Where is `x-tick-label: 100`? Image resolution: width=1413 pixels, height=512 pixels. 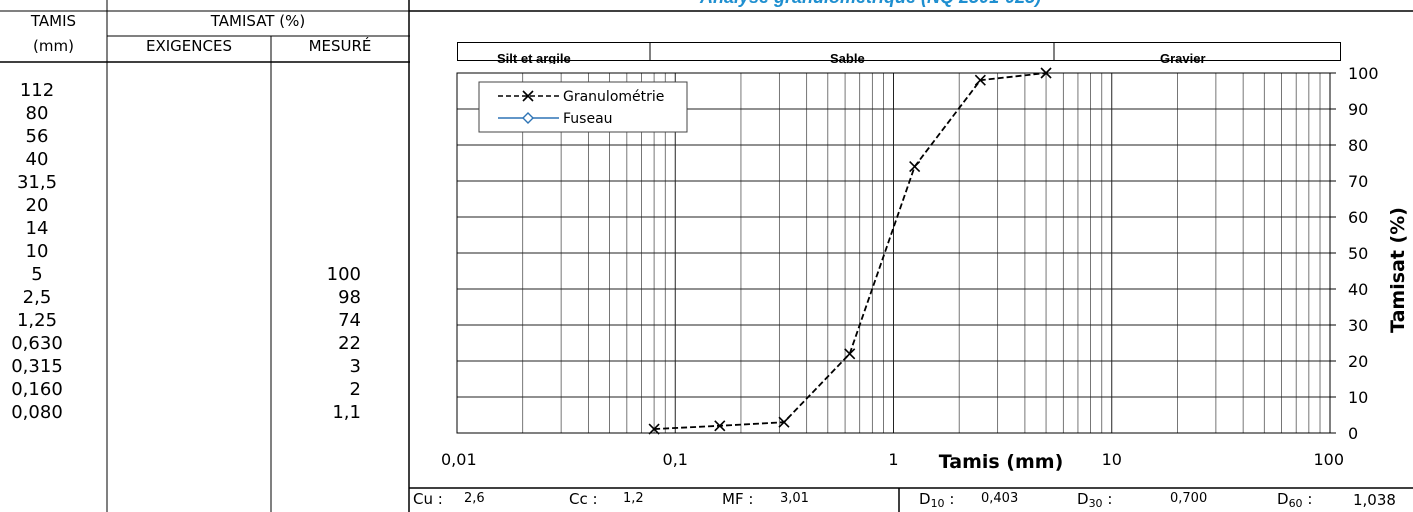 x-tick-label: 100 is located at coordinates (1328, 459).